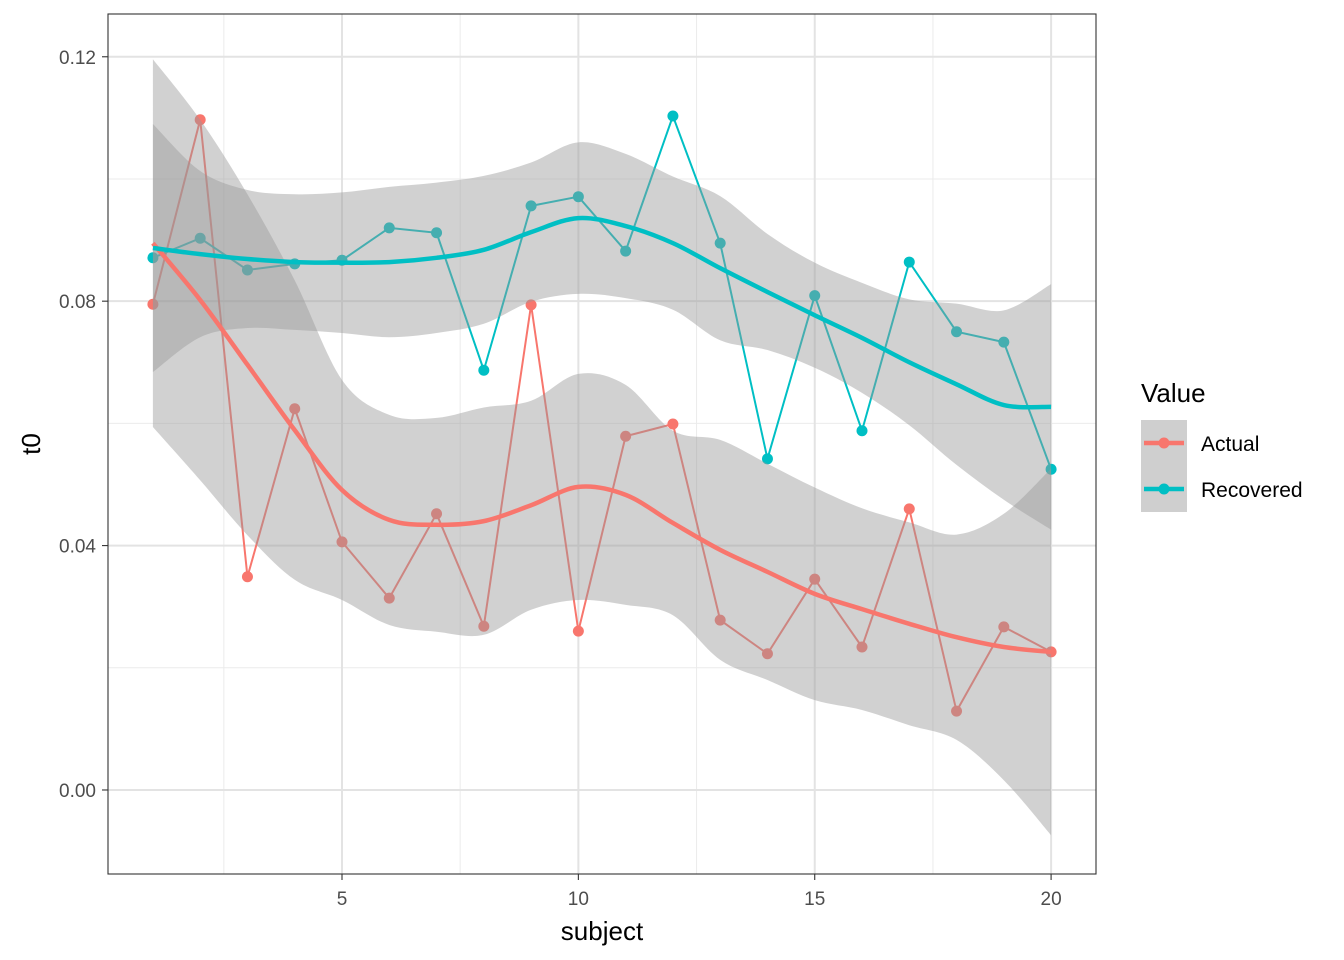  I want to click on y-axis-title: t0, so click(31, 444).